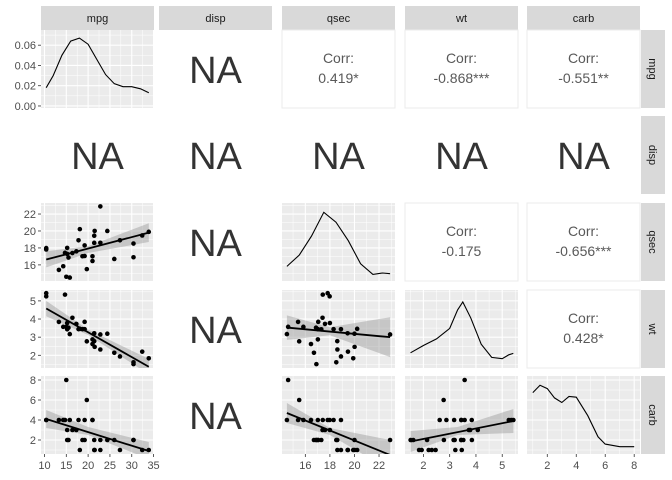 Image resolution: width=672 pixels, height=480 pixels. Describe the element at coordinates (653, 155) in the screenshot. I see `strip-right-disp: disp` at that location.